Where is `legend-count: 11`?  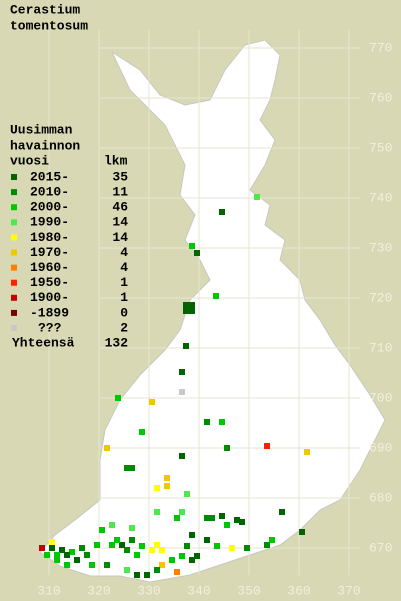
legend-count: 11 is located at coordinates (120, 192).